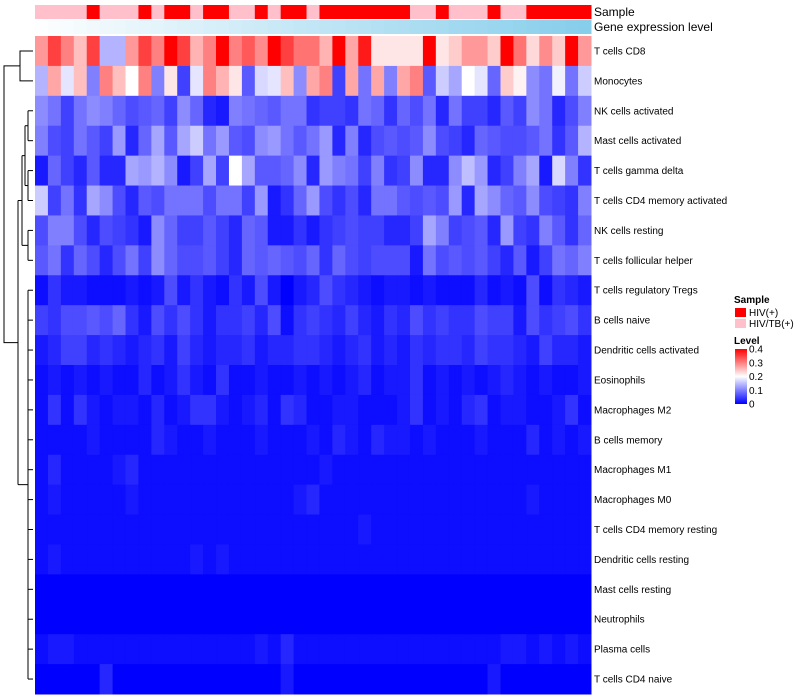 The height and width of the screenshot is (700, 800). Describe the element at coordinates (653, 27) in the screenshot. I see `gene-expression-annotation-title: Gene expression level` at that location.